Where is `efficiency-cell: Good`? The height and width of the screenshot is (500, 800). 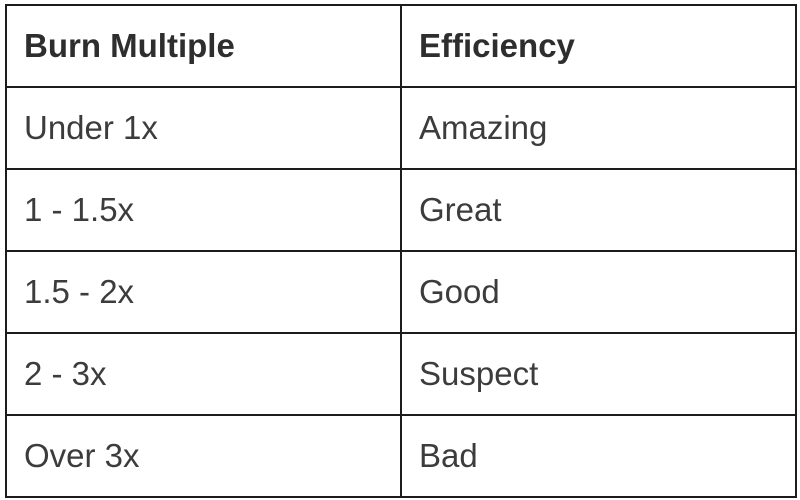
efficiency-cell: Good is located at coordinates (598, 292).